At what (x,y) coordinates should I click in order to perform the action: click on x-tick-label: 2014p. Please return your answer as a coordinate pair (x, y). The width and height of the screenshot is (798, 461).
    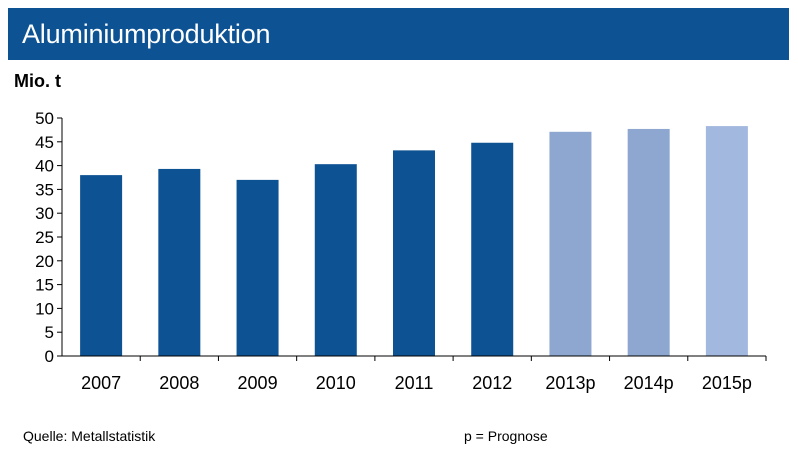
    Looking at the image, I should click on (649, 383).